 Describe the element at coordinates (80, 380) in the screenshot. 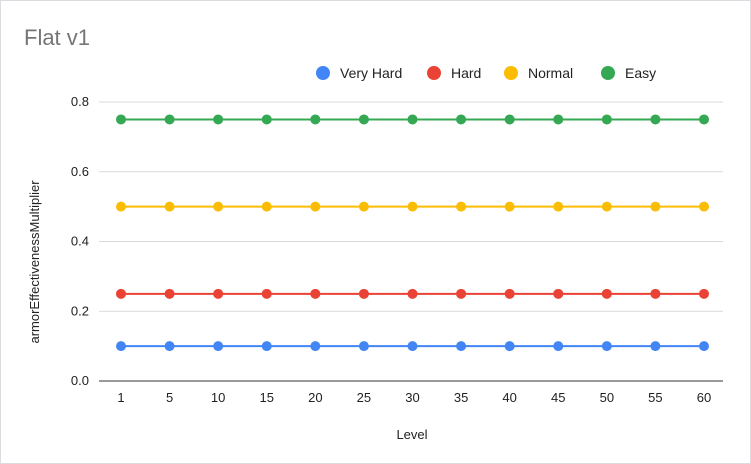

I see `y-tick-label: 0.0` at that location.